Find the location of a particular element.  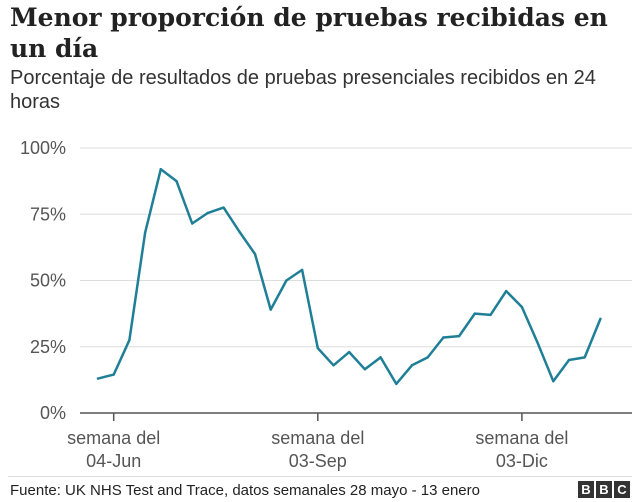

bbc-logo-letter: C is located at coordinates (622, 489).